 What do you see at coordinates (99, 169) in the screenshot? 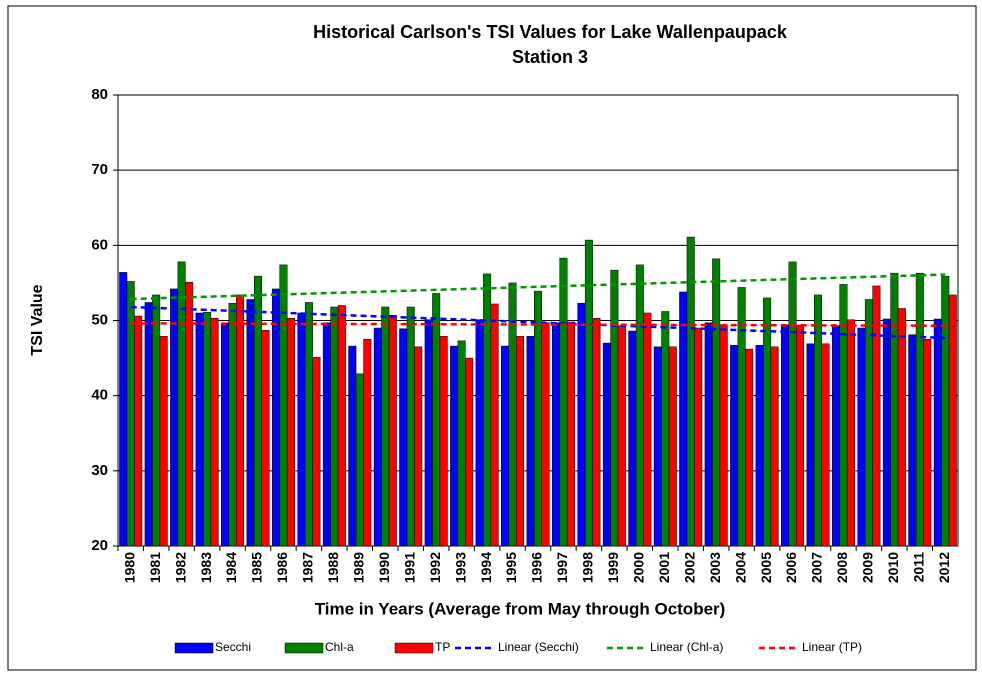
I see `y-tick-label: 70` at bounding box center [99, 169].